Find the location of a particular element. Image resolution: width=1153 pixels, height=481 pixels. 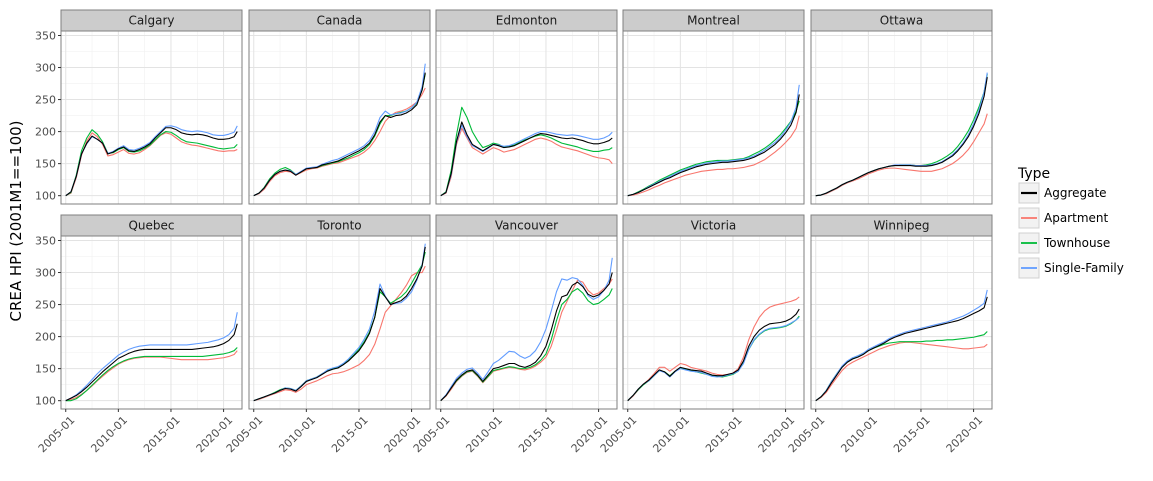

gridlines-winnipeg is located at coordinates (901, 322).